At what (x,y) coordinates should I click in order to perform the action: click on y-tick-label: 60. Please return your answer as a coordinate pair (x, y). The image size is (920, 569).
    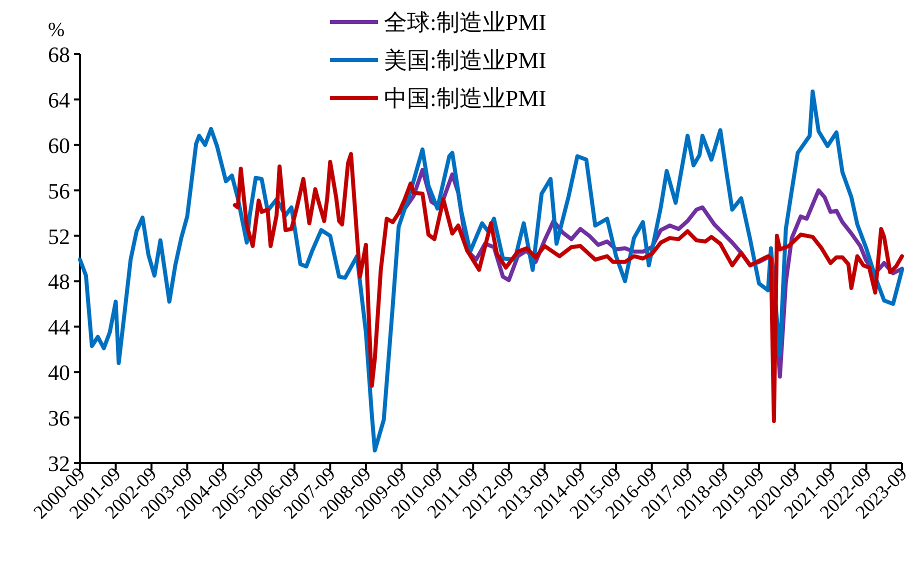
    Looking at the image, I should click on (59, 145).